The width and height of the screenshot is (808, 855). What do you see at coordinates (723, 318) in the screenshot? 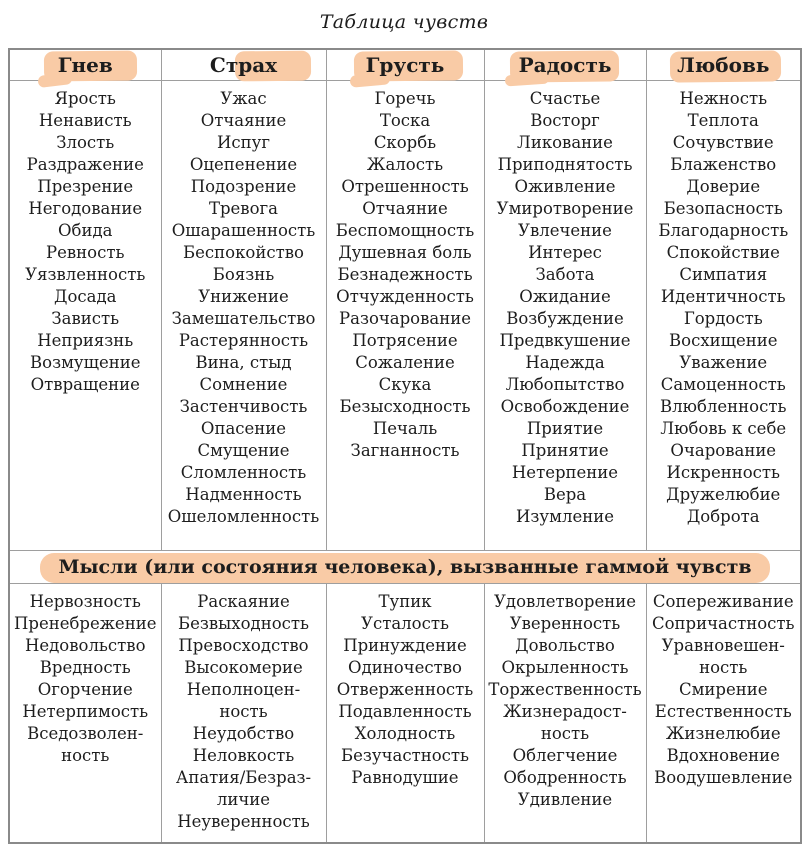
I see `list-item: Гордость` at bounding box center [723, 318].